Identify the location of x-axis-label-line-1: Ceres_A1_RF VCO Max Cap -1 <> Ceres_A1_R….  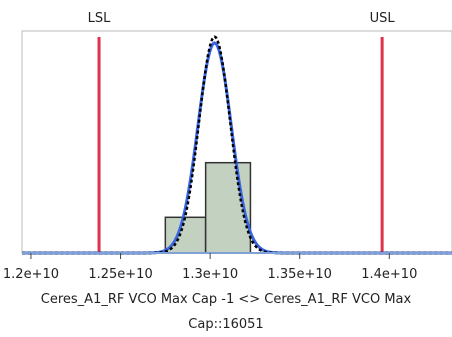
(226, 299).